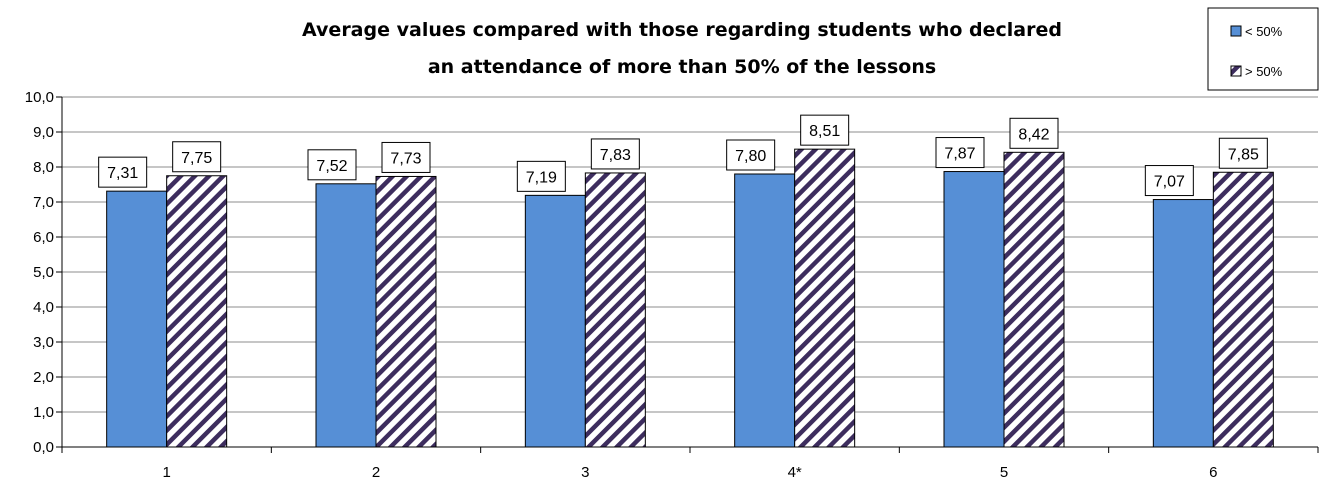  I want to click on data-label: 7,83, so click(615, 155).